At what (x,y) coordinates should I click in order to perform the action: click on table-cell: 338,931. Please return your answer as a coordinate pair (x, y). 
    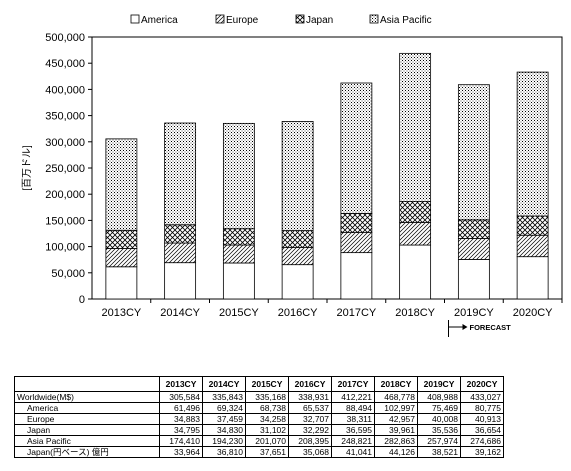
    Looking at the image, I should click on (310, 397).